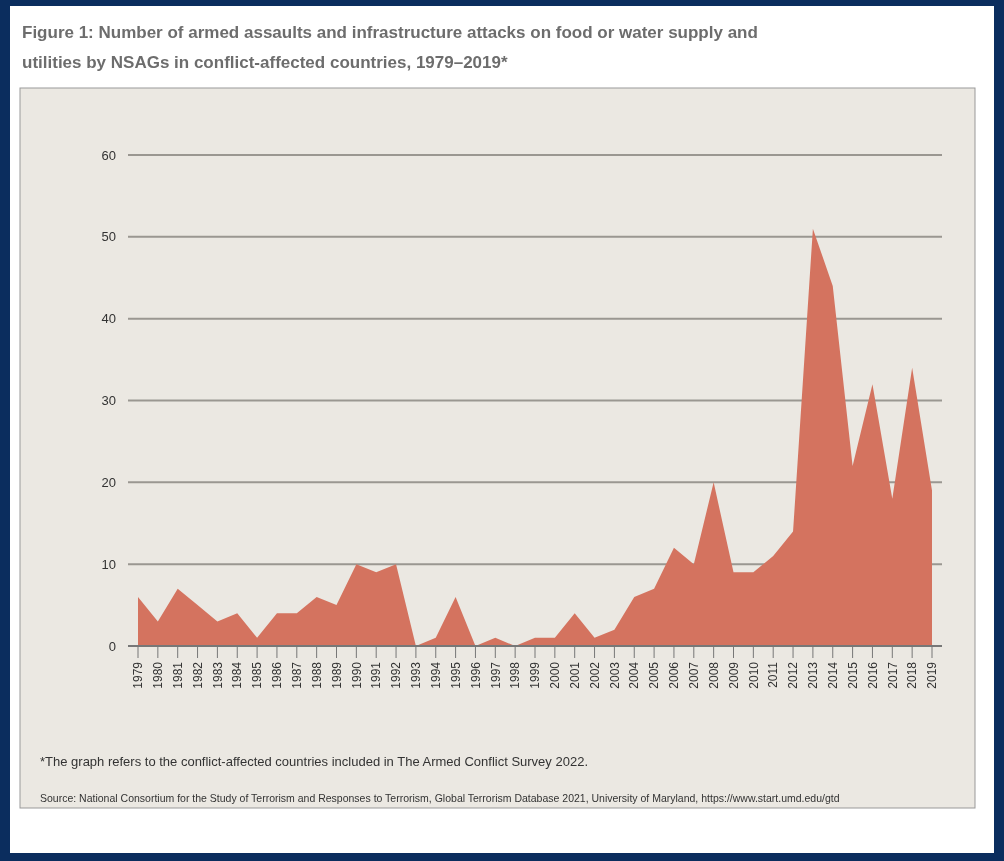 The width and height of the screenshot is (1004, 861). Describe the element at coordinates (713, 675) in the screenshot. I see `x-tick-label: 2008` at that location.